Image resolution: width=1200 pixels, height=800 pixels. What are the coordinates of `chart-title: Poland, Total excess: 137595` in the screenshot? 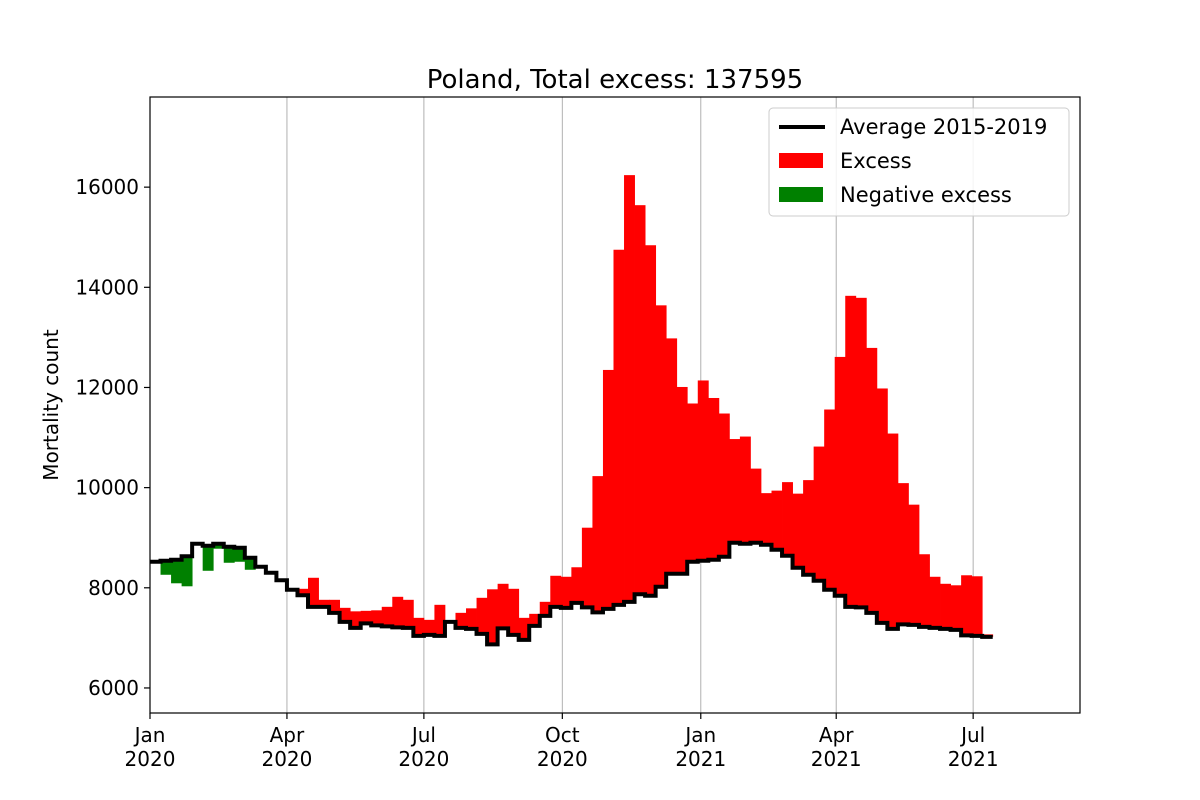 It's located at (615, 80).